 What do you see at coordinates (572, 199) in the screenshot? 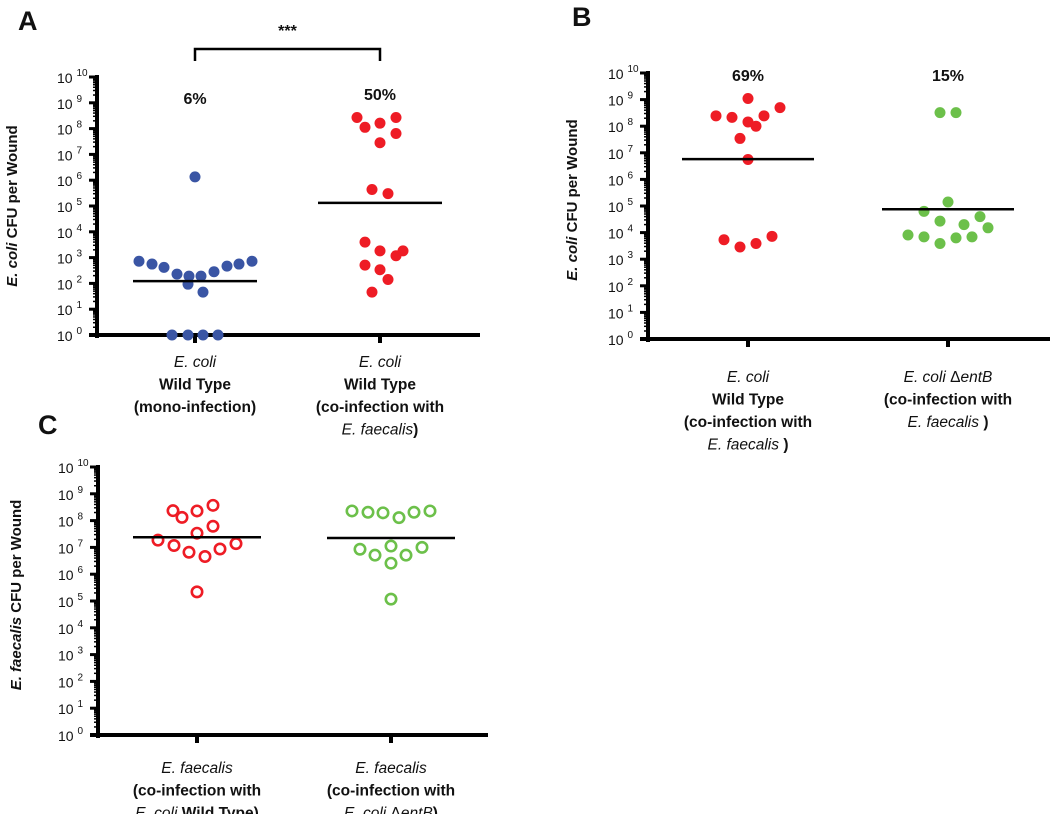
I see `y-axis-label: E. coli CFU per Wound` at bounding box center [572, 199].